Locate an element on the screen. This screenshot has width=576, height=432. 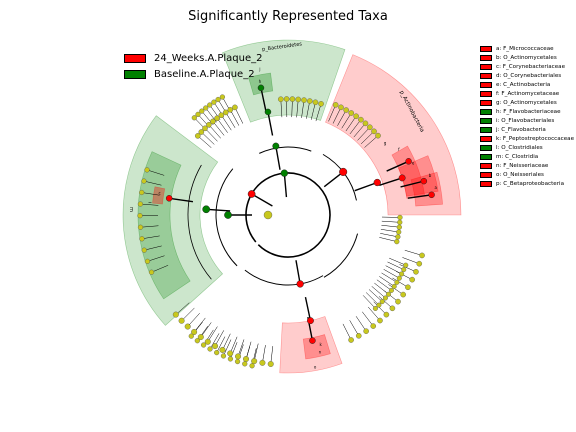
clade-label-n: n is located at coordinates (320, 351).